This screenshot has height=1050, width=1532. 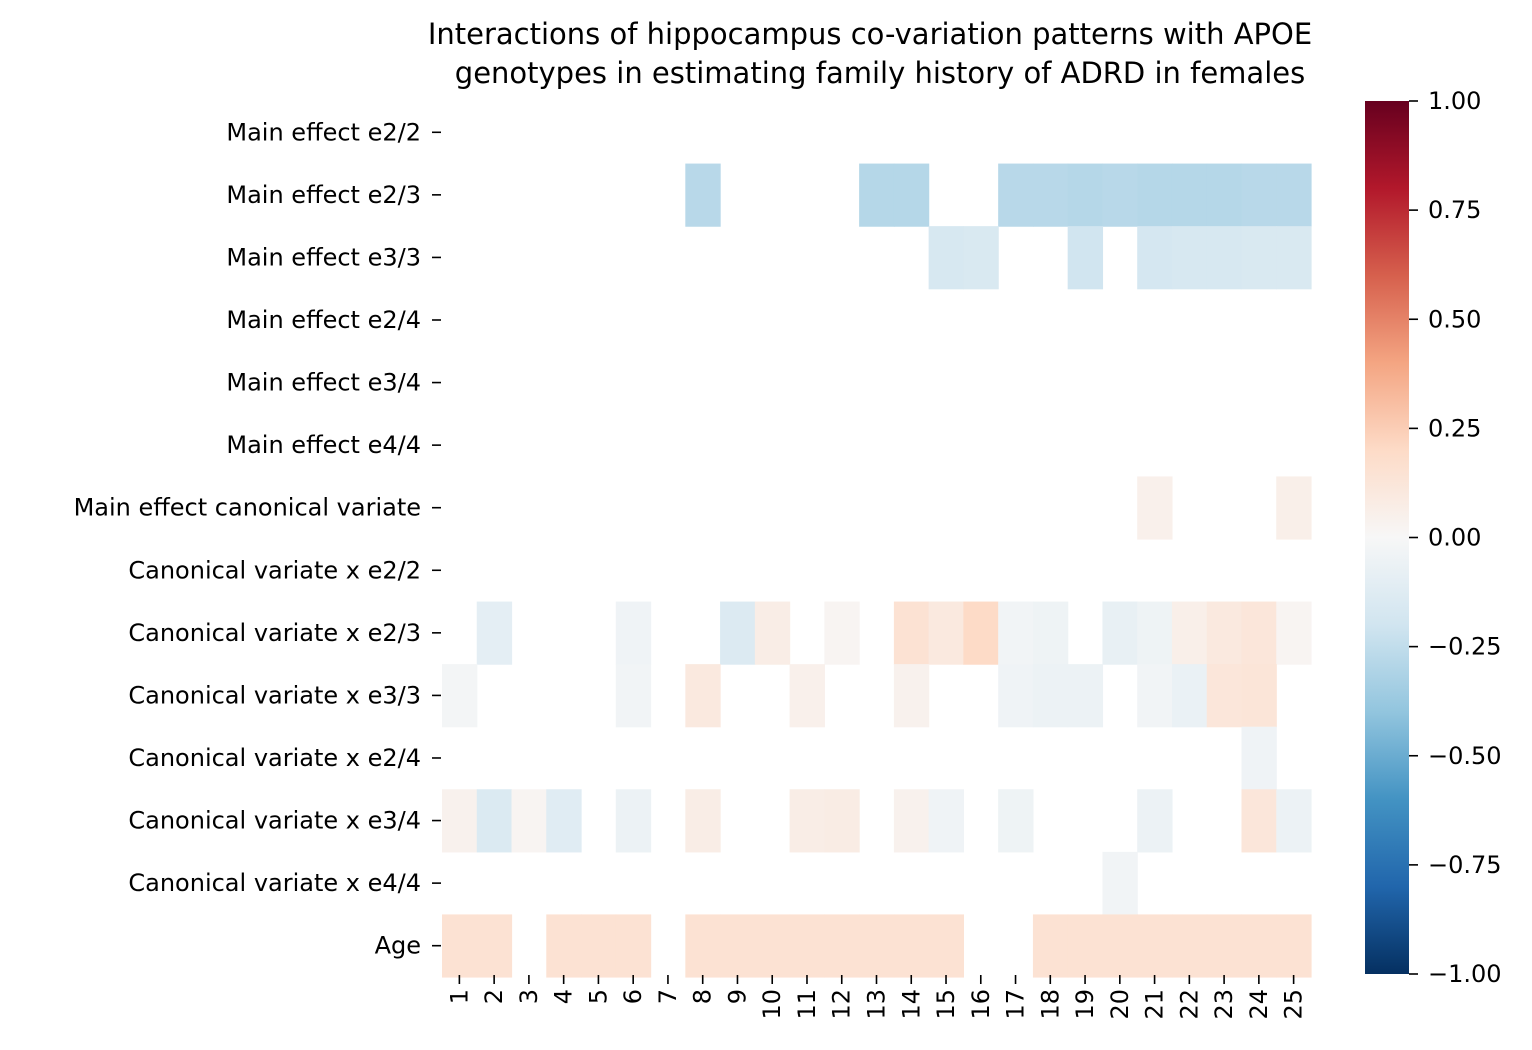 I want to click on x-tick-label: 22, so click(x=1189, y=1004).